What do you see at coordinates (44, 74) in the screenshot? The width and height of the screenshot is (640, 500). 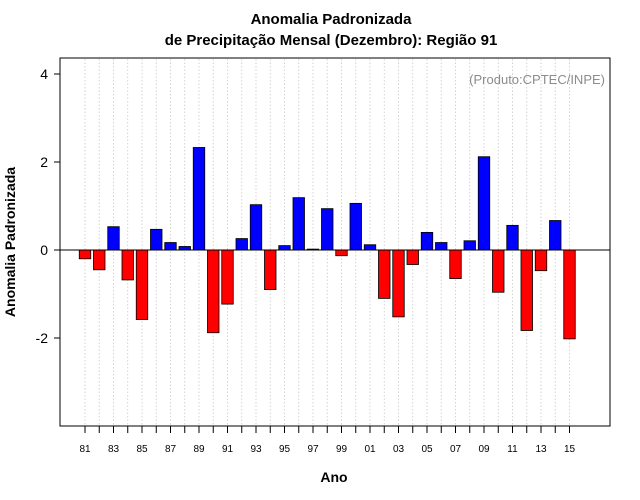 I see `y-tick-label: 4` at bounding box center [44, 74].